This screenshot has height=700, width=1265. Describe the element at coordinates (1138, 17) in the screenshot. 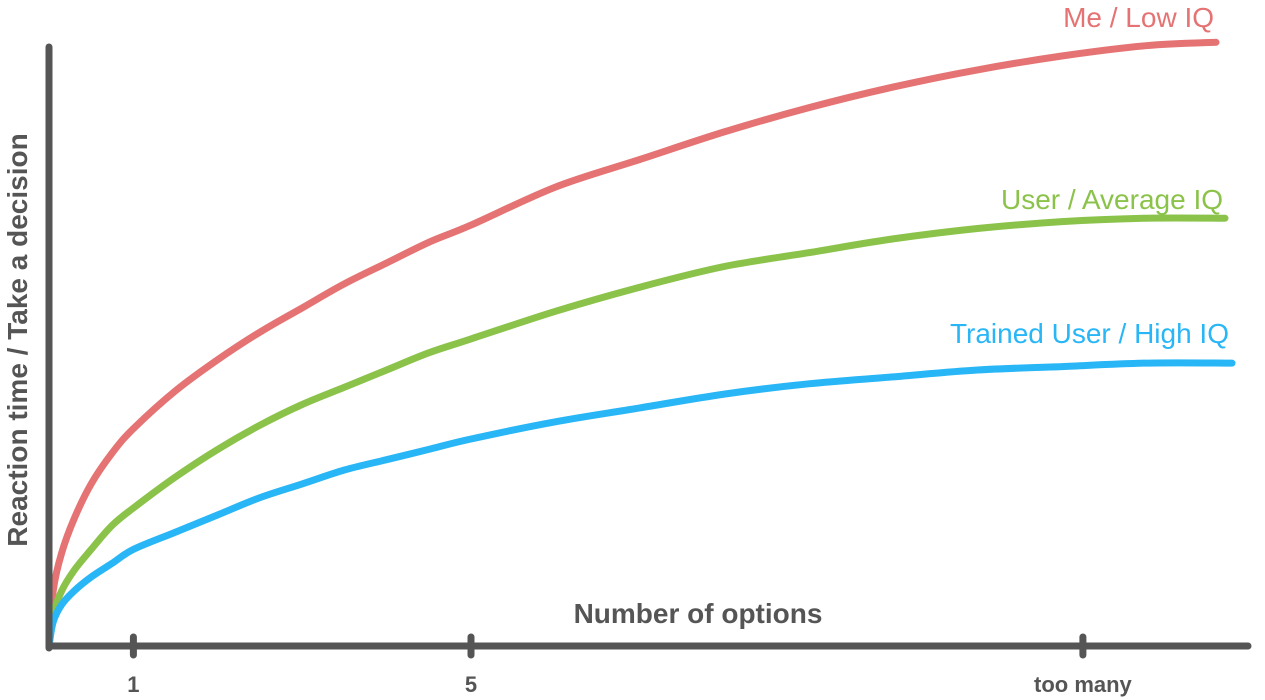

I see `series-label-me-low-iq: Me / Low IQ` at that location.